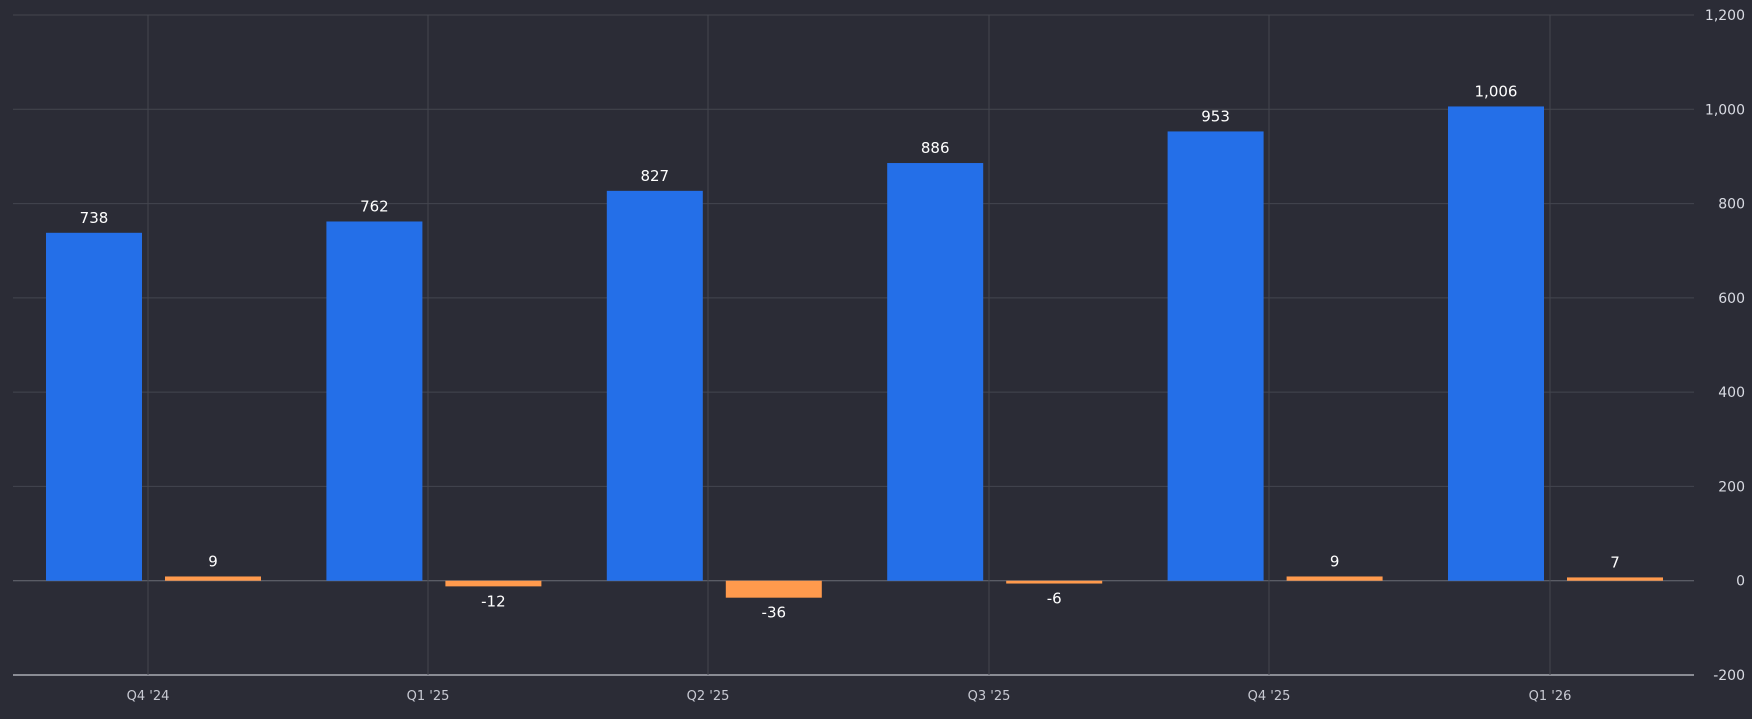  What do you see at coordinates (1269, 696) in the screenshot?
I see `x-tick-label: Q4 '25` at bounding box center [1269, 696].